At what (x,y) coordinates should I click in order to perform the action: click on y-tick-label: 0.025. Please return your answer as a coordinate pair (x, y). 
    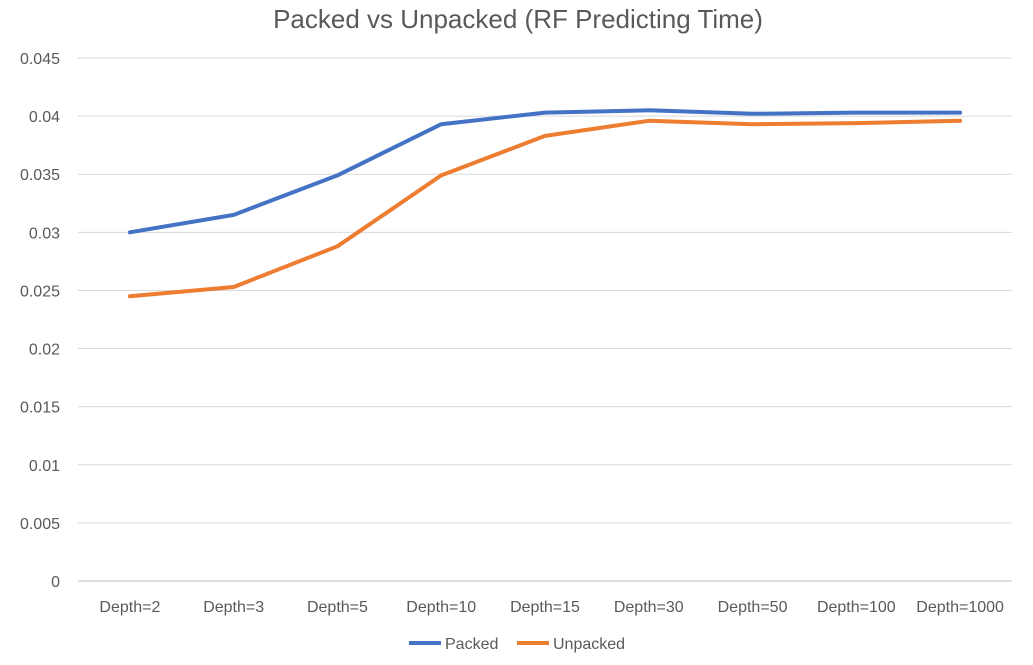
    Looking at the image, I should click on (40, 291).